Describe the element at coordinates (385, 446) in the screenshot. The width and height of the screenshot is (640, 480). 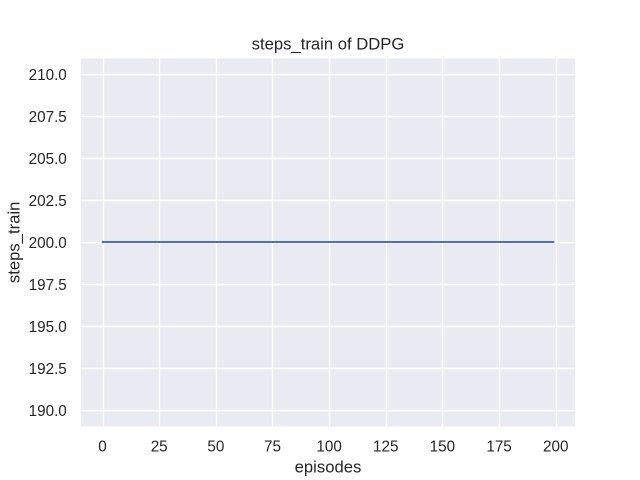
I see `svg-text: 125` at that location.